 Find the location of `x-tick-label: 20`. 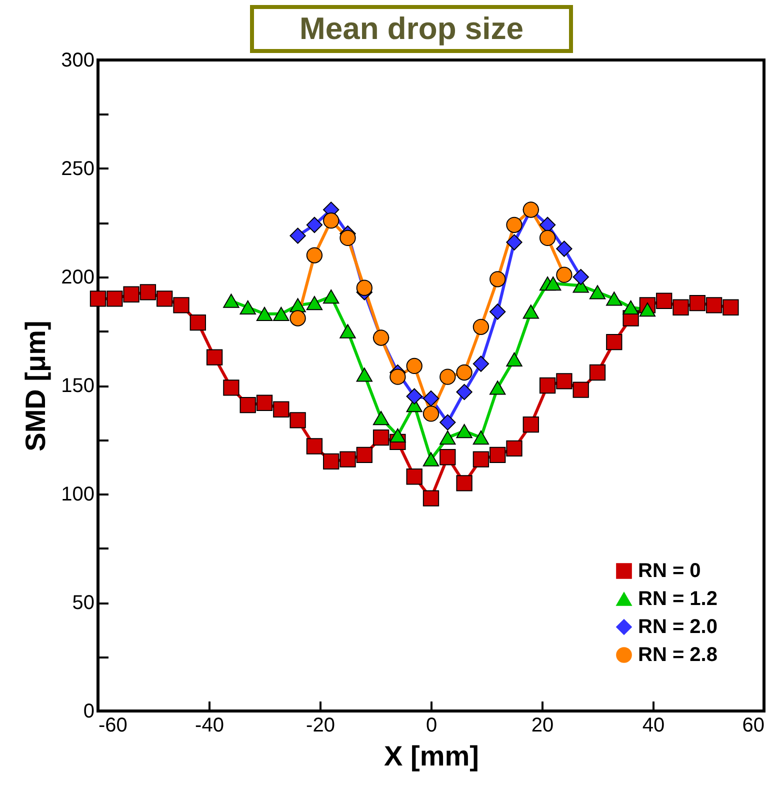

x-tick-label: 20 is located at coordinates (542, 725).